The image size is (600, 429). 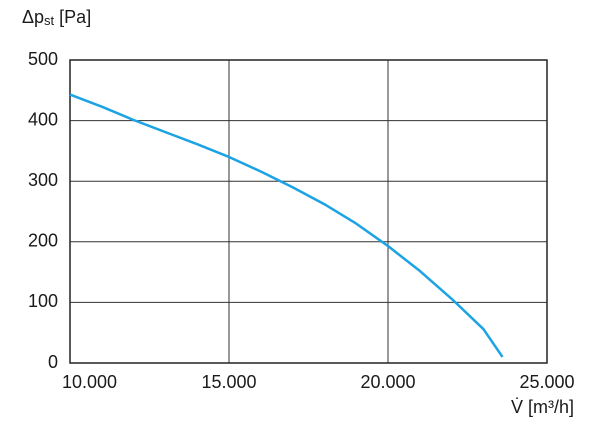 I want to click on y-tick-label: 400, so click(x=43, y=119).